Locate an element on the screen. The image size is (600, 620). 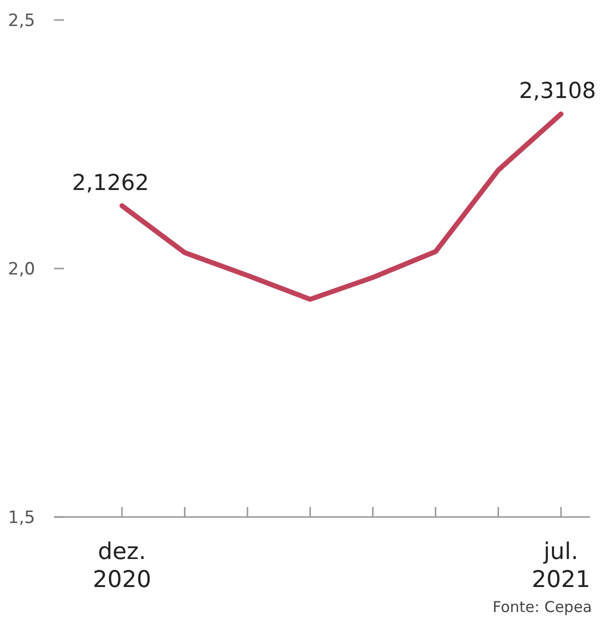
data-label: 2,3108 is located at coordinates (557, 91).